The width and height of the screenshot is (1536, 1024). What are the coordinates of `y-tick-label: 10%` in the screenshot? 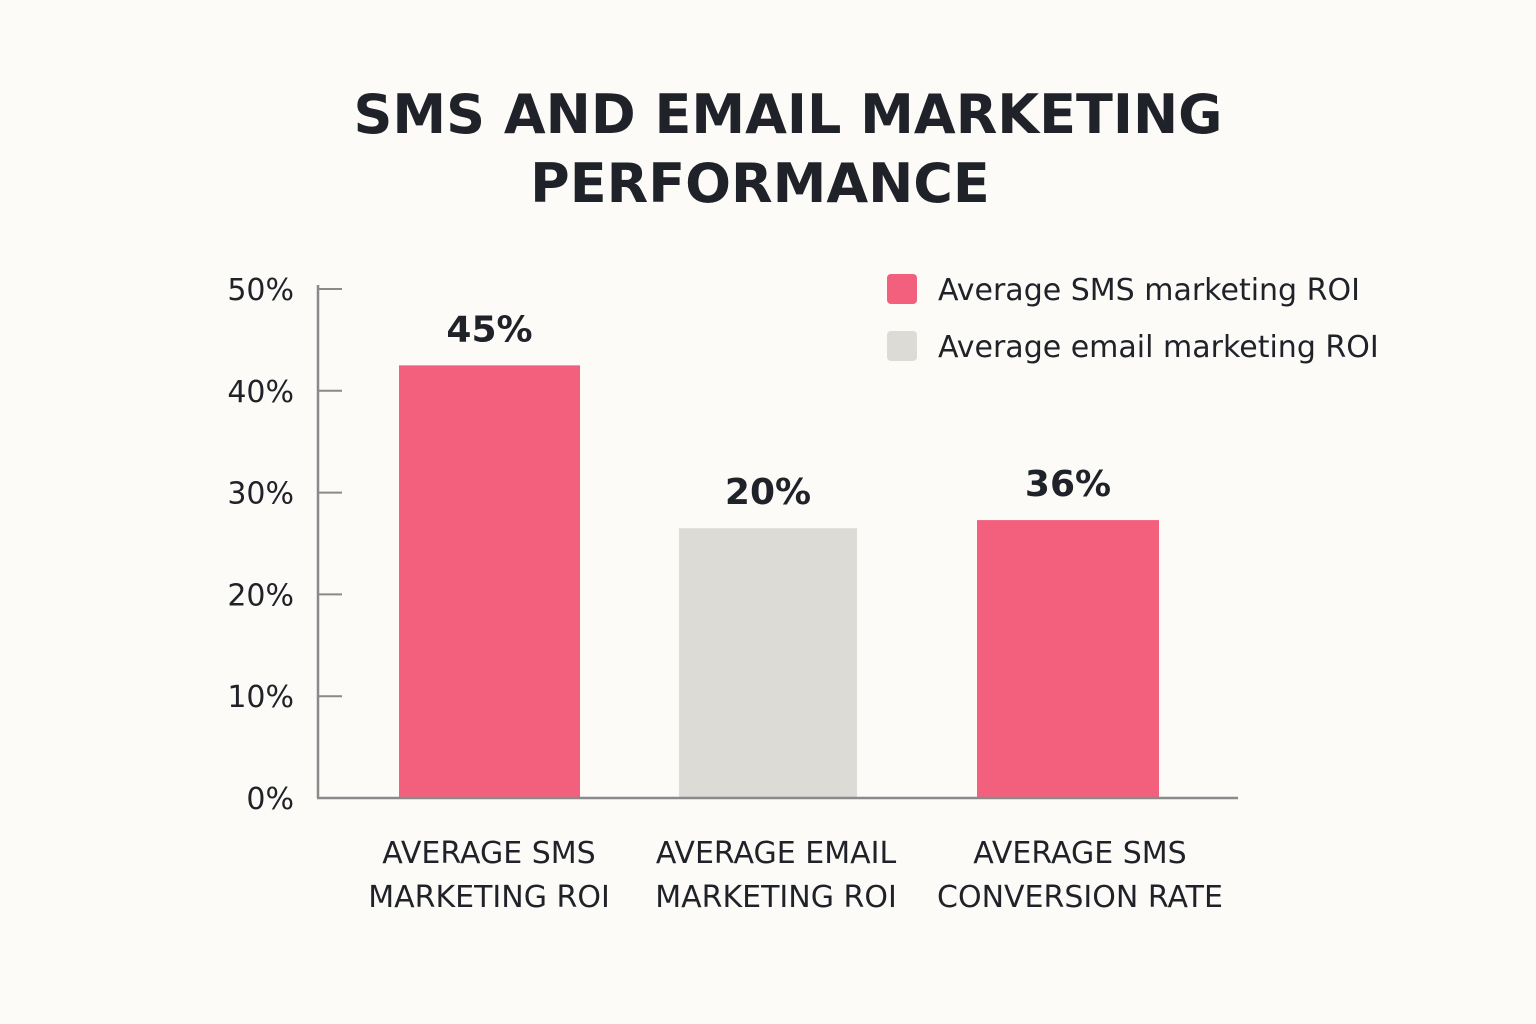 It's located at (260, 697).